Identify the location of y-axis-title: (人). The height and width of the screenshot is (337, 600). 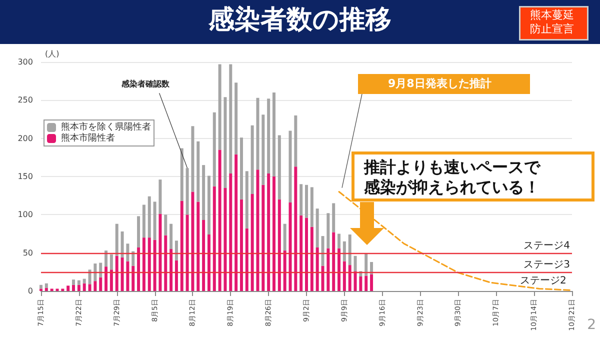
(52, 54).